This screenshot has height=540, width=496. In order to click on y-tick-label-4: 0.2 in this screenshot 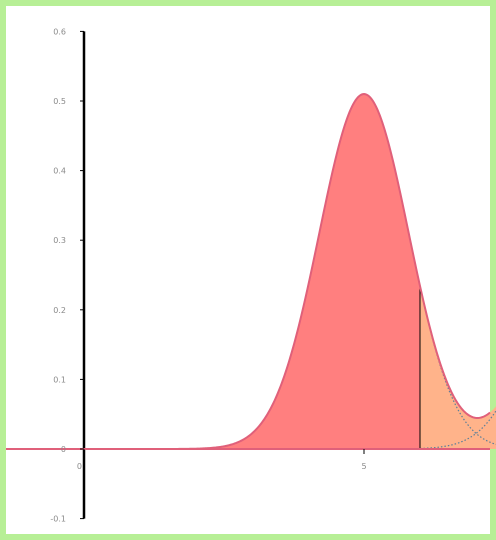, I will do `click(59, 310)`.